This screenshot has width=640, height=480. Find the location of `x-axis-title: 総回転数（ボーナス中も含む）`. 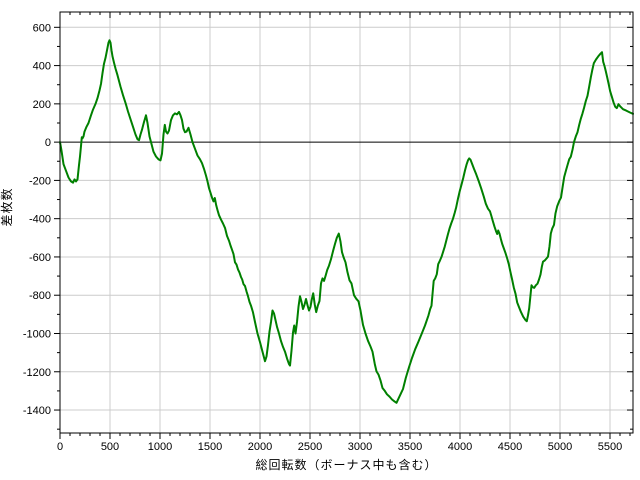

x-axis-title: 総回転数（ボーナス中も含む） is located at coordinates (346, 465).